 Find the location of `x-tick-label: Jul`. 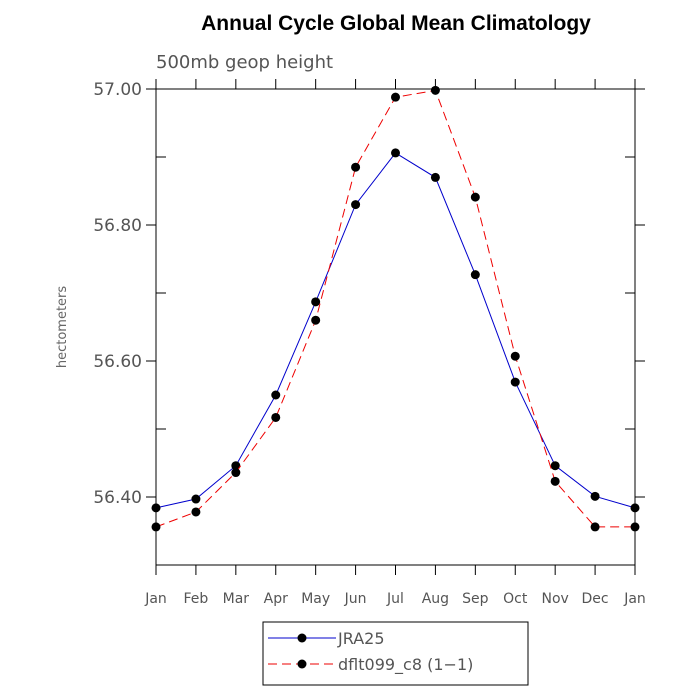

x-tick-label: Jul is located at coordinates (395, 599).